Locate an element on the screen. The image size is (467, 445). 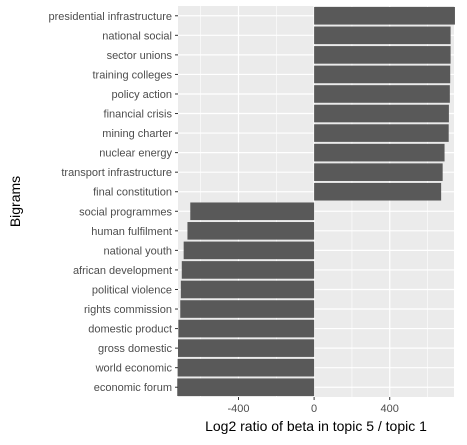
y-tick-label: political violence is located at coordinates (132, 290).